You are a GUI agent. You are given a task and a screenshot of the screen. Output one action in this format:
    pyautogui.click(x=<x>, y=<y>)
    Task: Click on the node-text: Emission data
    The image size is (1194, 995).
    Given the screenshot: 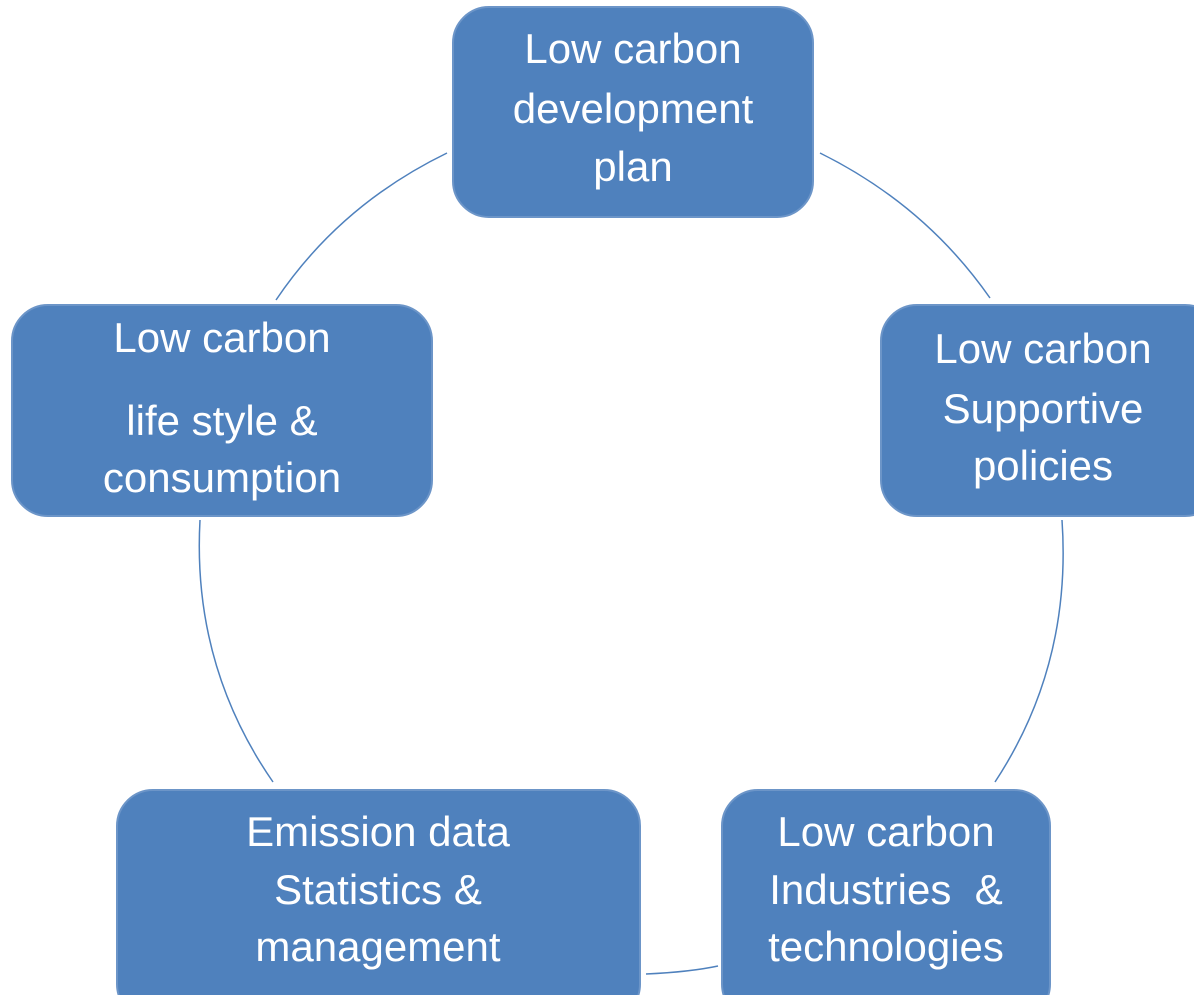 What is the action you would take?
    pyautogui.click(x=378, y=831)
    